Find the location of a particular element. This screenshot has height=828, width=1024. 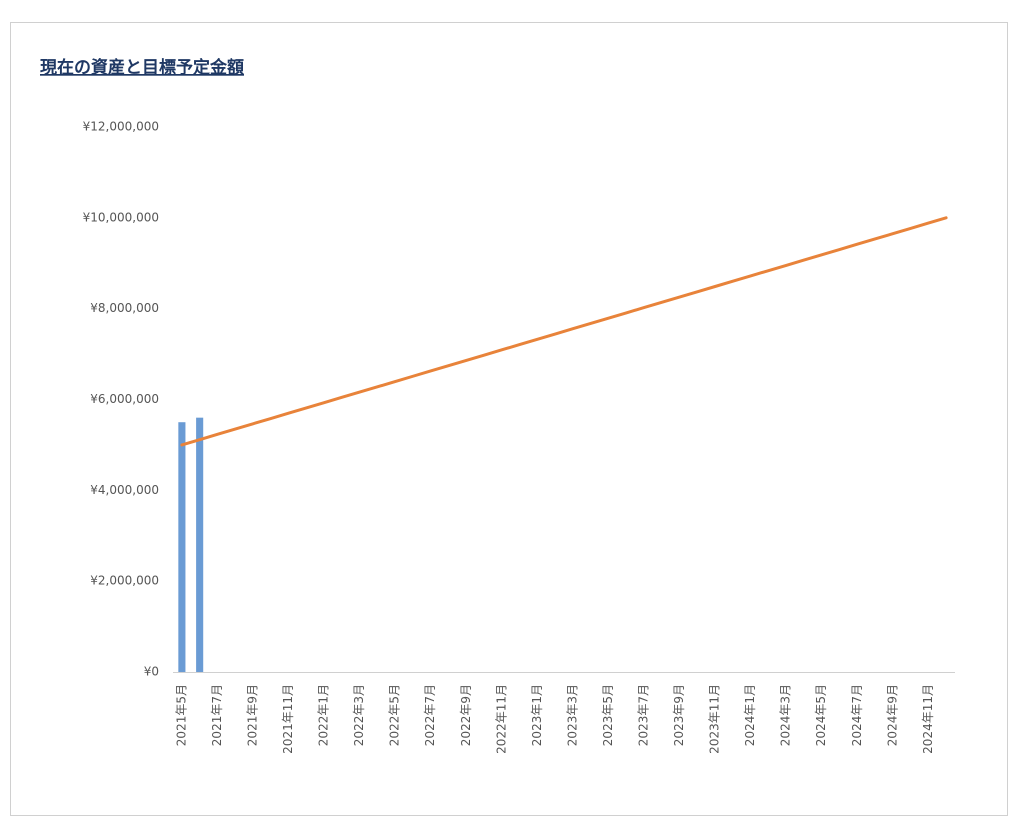

x-tick-label: 2024年1月 is located at coordinates (750, 715).